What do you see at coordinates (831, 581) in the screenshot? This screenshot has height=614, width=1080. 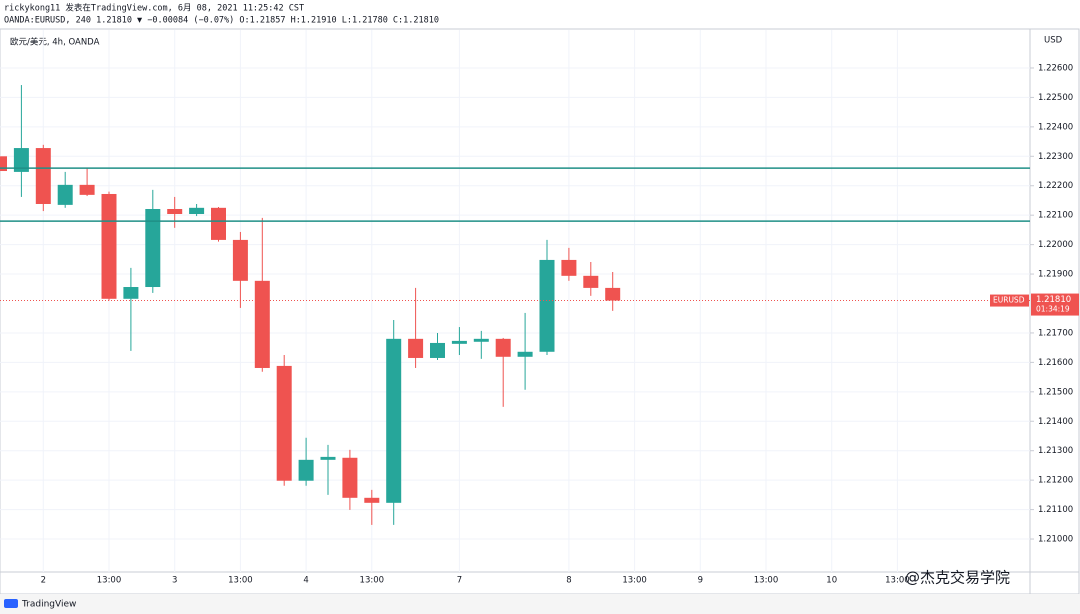 I see `x-tick-label: 10` at bounding box center [831, 581].